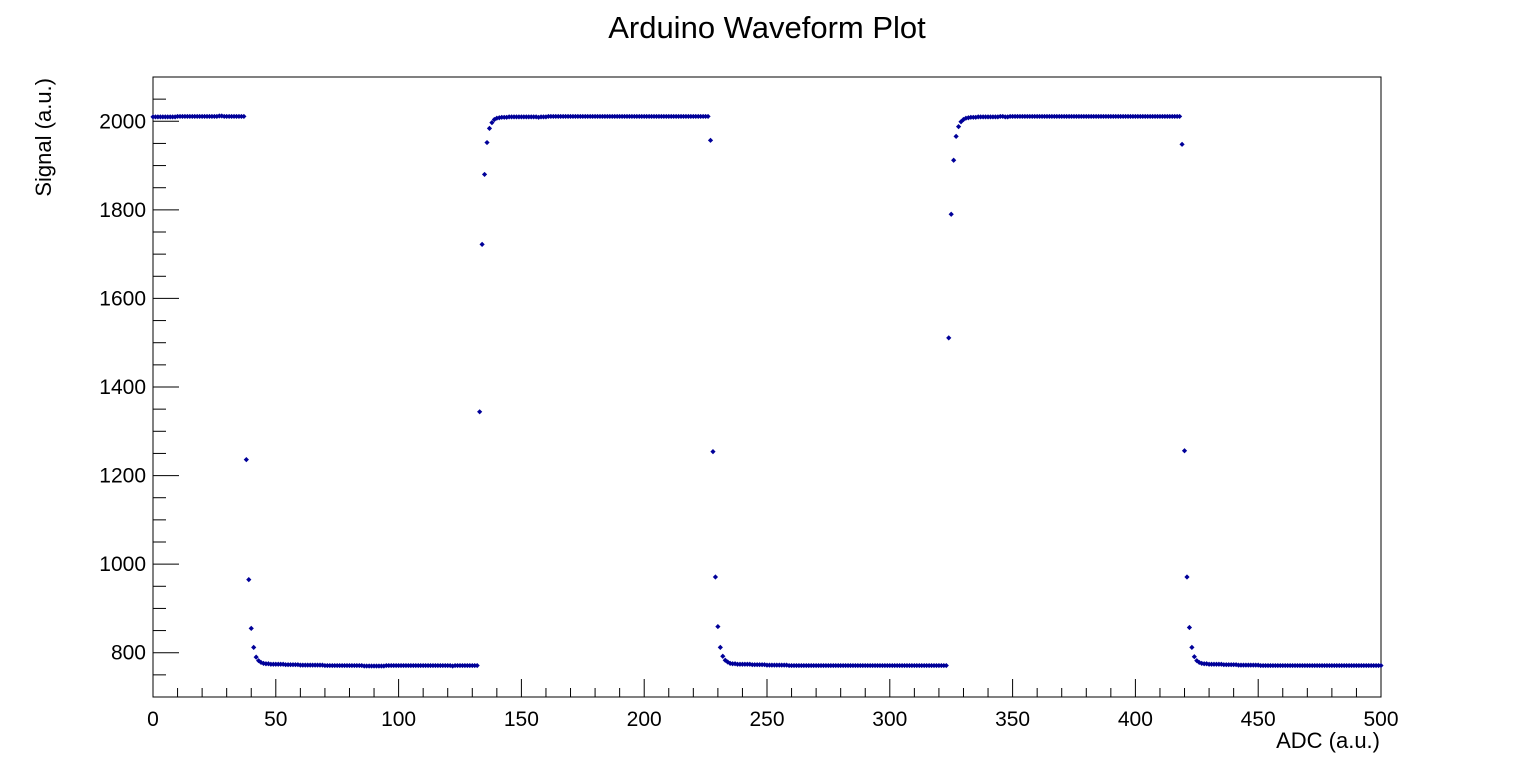 This screenshot has height=775, width=1534. What do you see at coordinates (43, 137) in the screenshot?
I see `y-axis-label: Signal (a.u.)` at bounding box center [43, 137].